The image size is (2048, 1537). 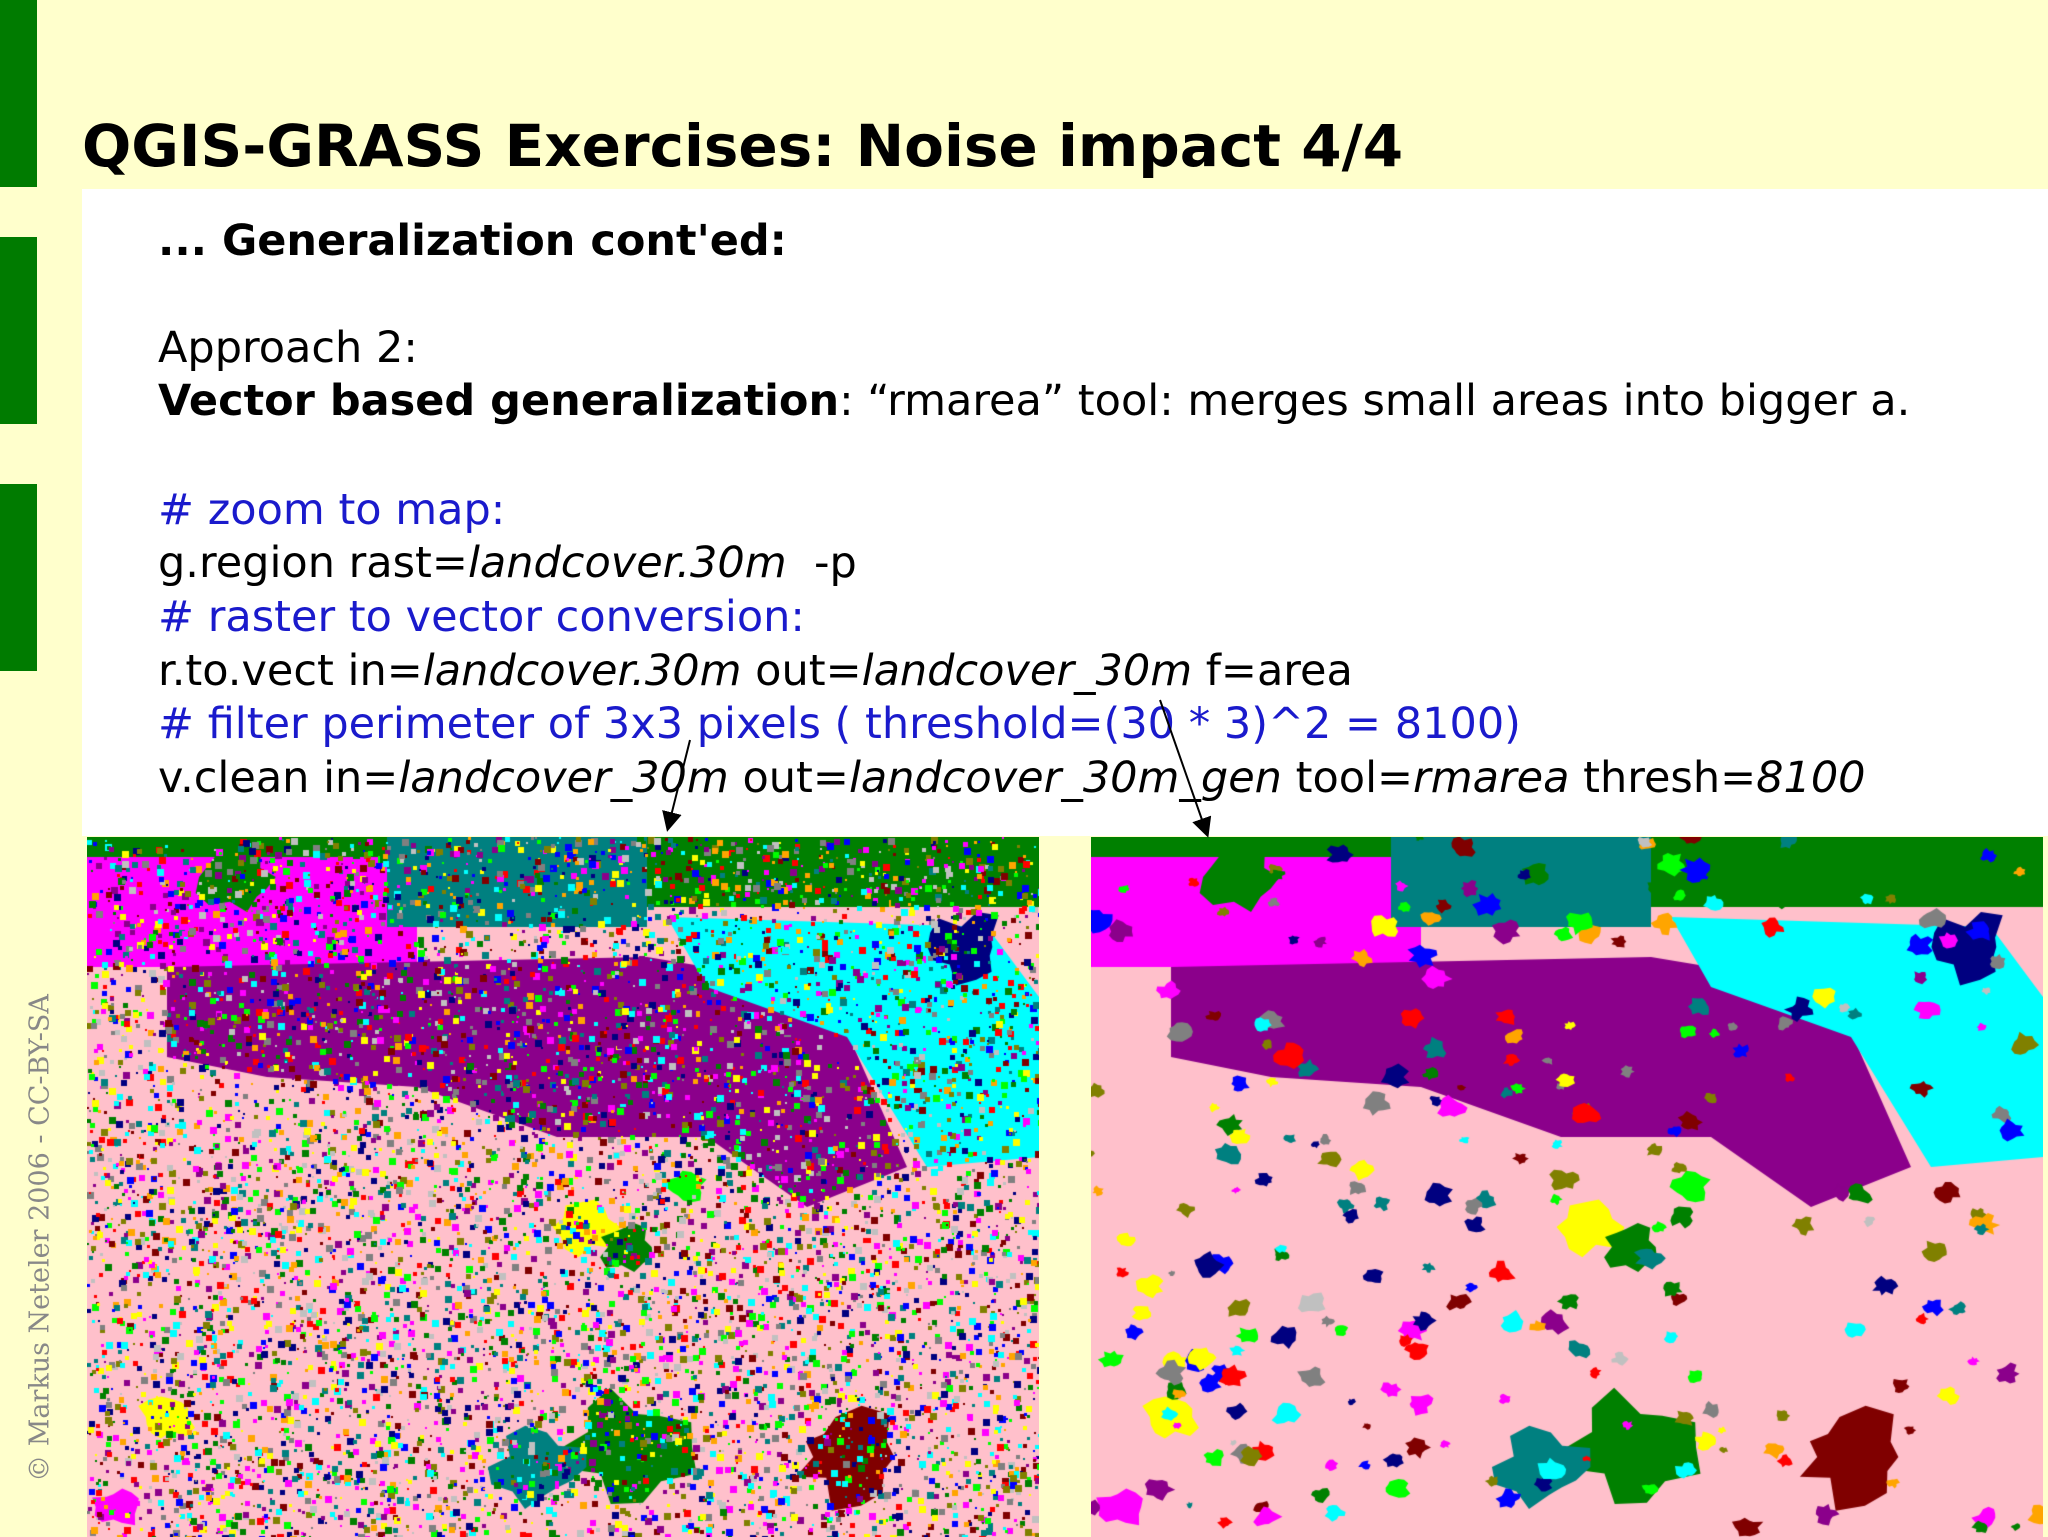 I want to click on code-comment-zoom: # zoom to map:, so click(x=332, y=510).